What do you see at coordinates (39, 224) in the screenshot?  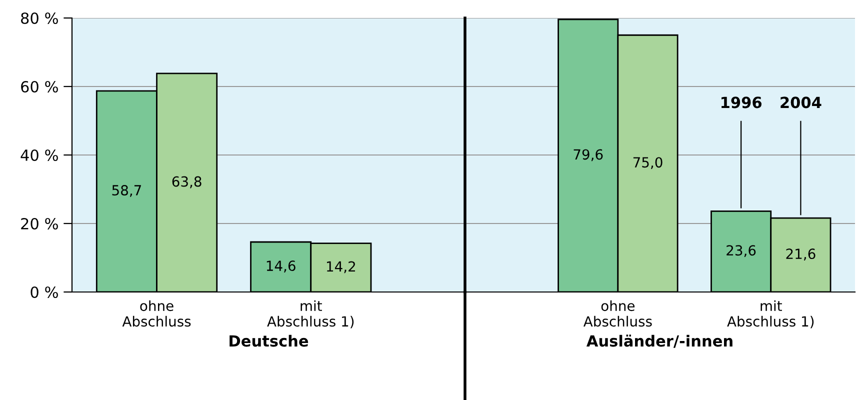 I see `y-tick-label: 20 %` at bounding box center [39, 224].